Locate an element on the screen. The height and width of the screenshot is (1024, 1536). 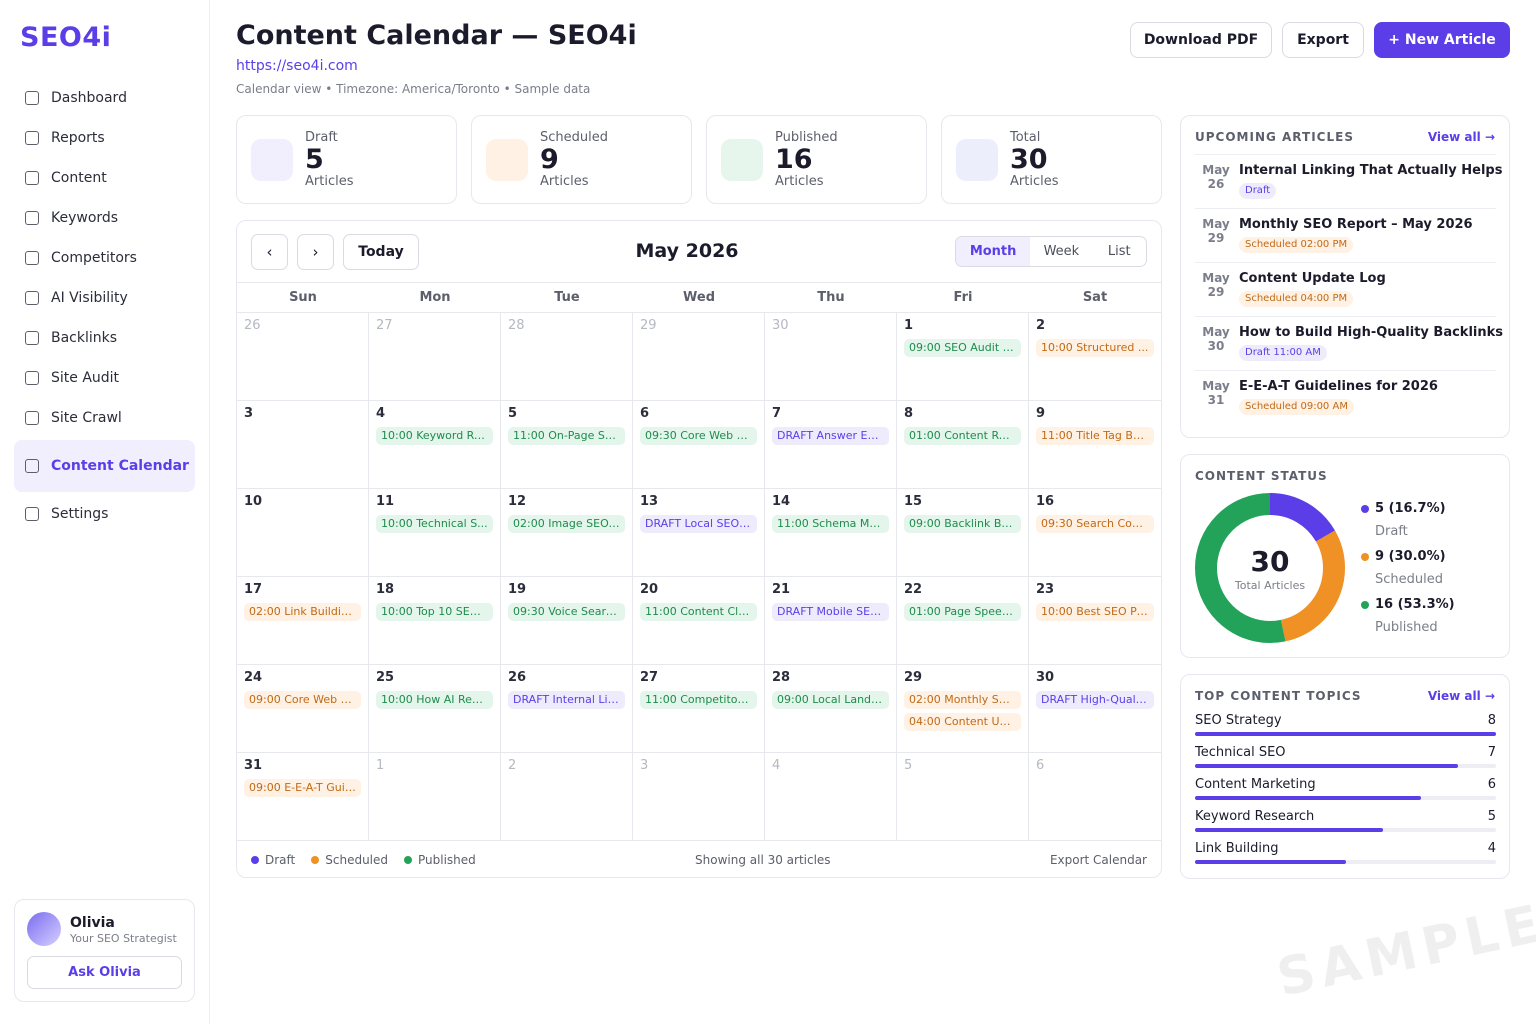
topic-row: Content Marketing 6 is located at coordinates (1345, 791).